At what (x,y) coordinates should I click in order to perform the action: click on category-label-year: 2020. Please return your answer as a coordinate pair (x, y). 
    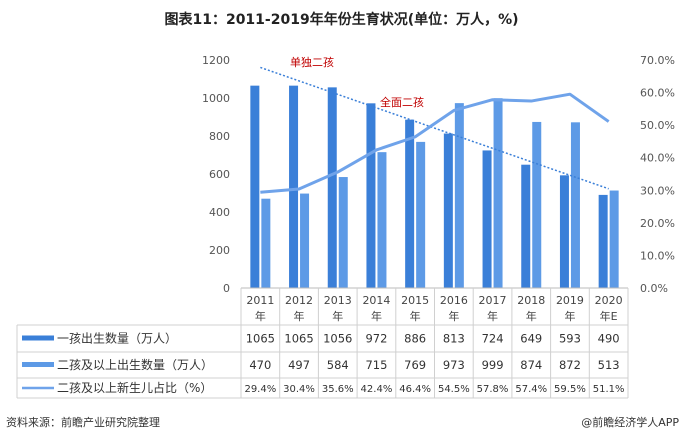
    Looking at the image, I should click on (609, 300).